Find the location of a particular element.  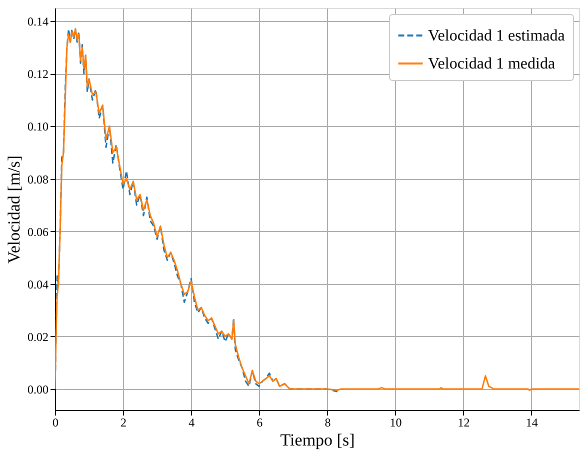

y-axis-title: Velocidad [m/s] is located at coordinates (14, 209).